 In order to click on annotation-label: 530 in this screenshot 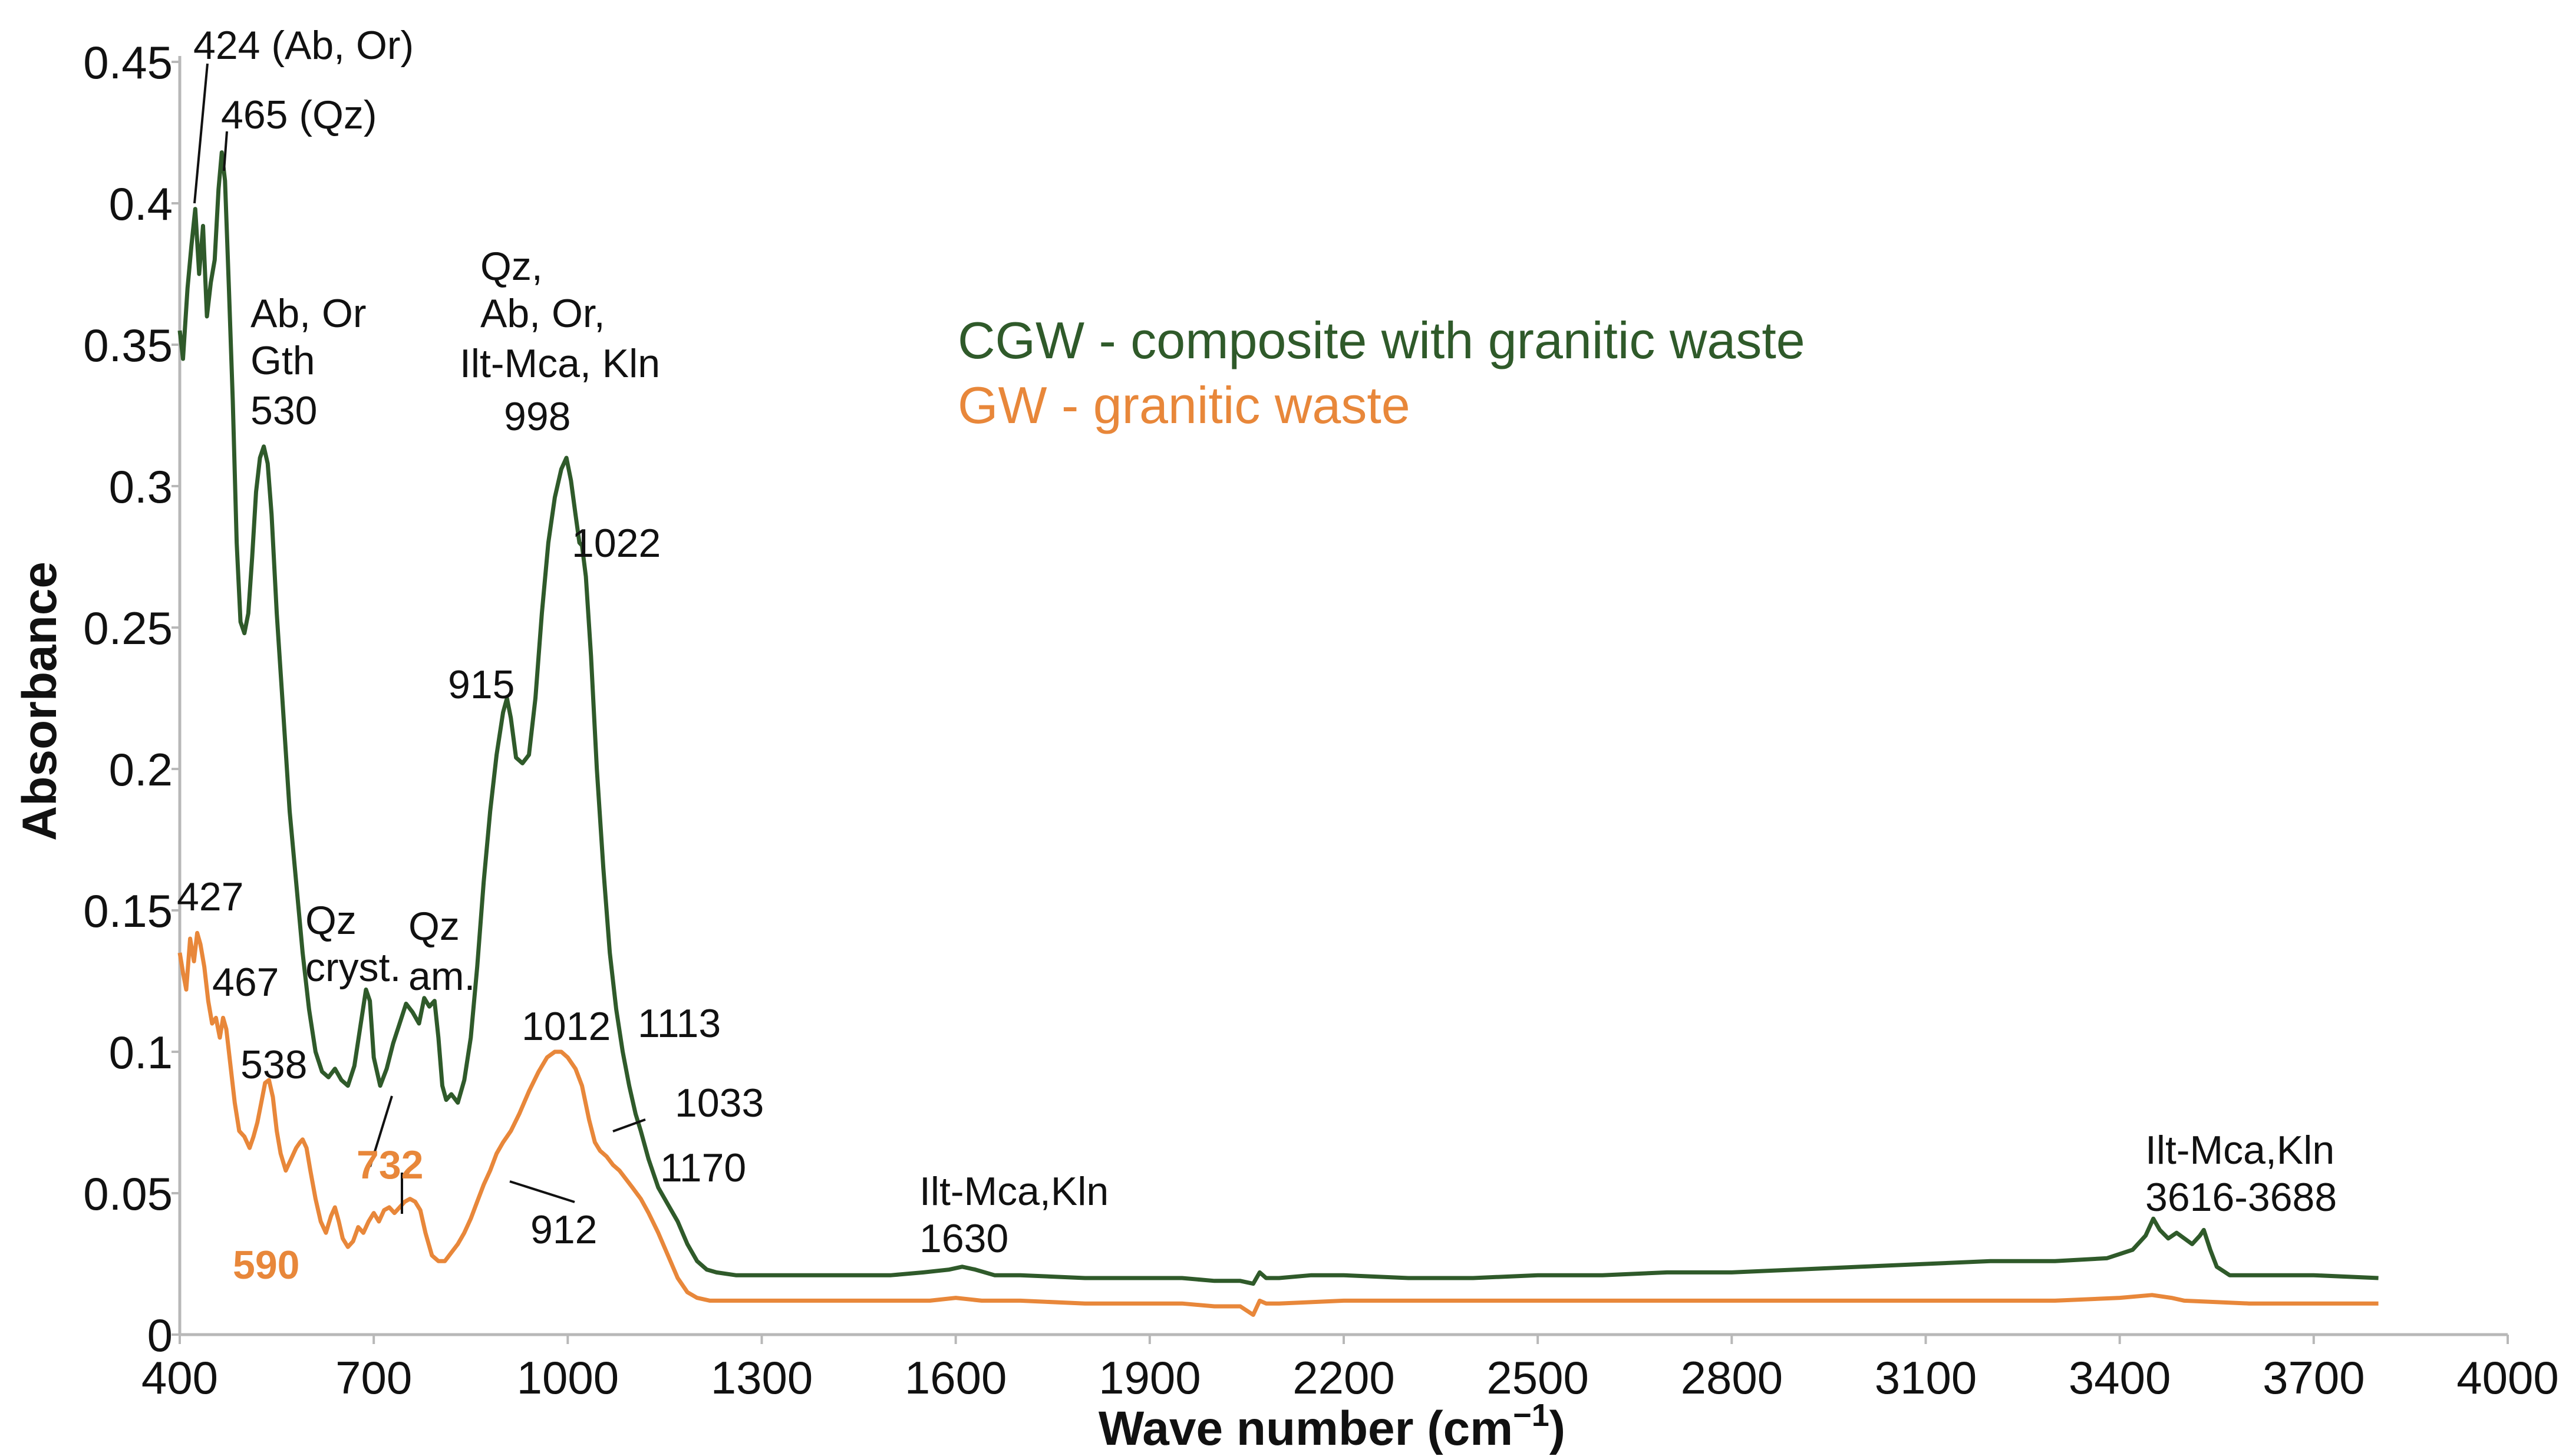, I will do `click(284, 410)`.